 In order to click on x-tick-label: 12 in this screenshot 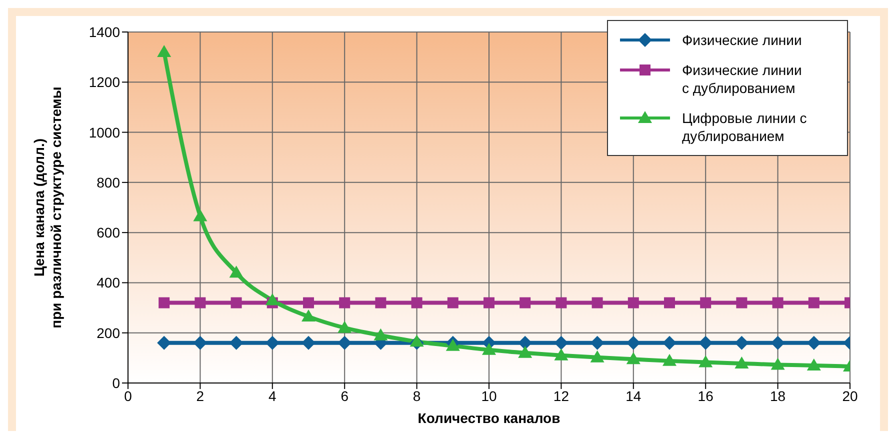, I will do `click(561, 396)`.